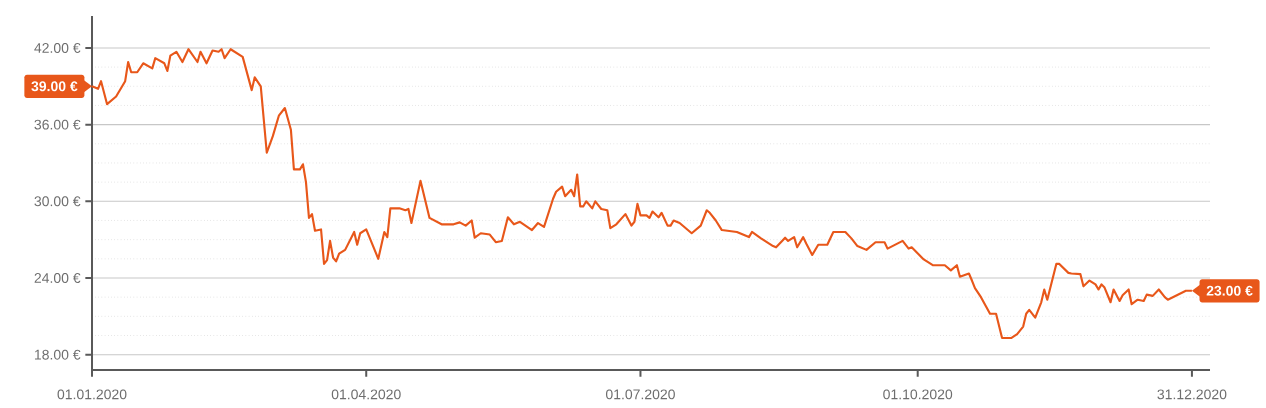 The width and height of the screenshot is (1266, 408). What do you see at coordinates (57, 48) in the screenshot?
I see `y-tick-label: 42.00 €` at bounding box center [57, 48].